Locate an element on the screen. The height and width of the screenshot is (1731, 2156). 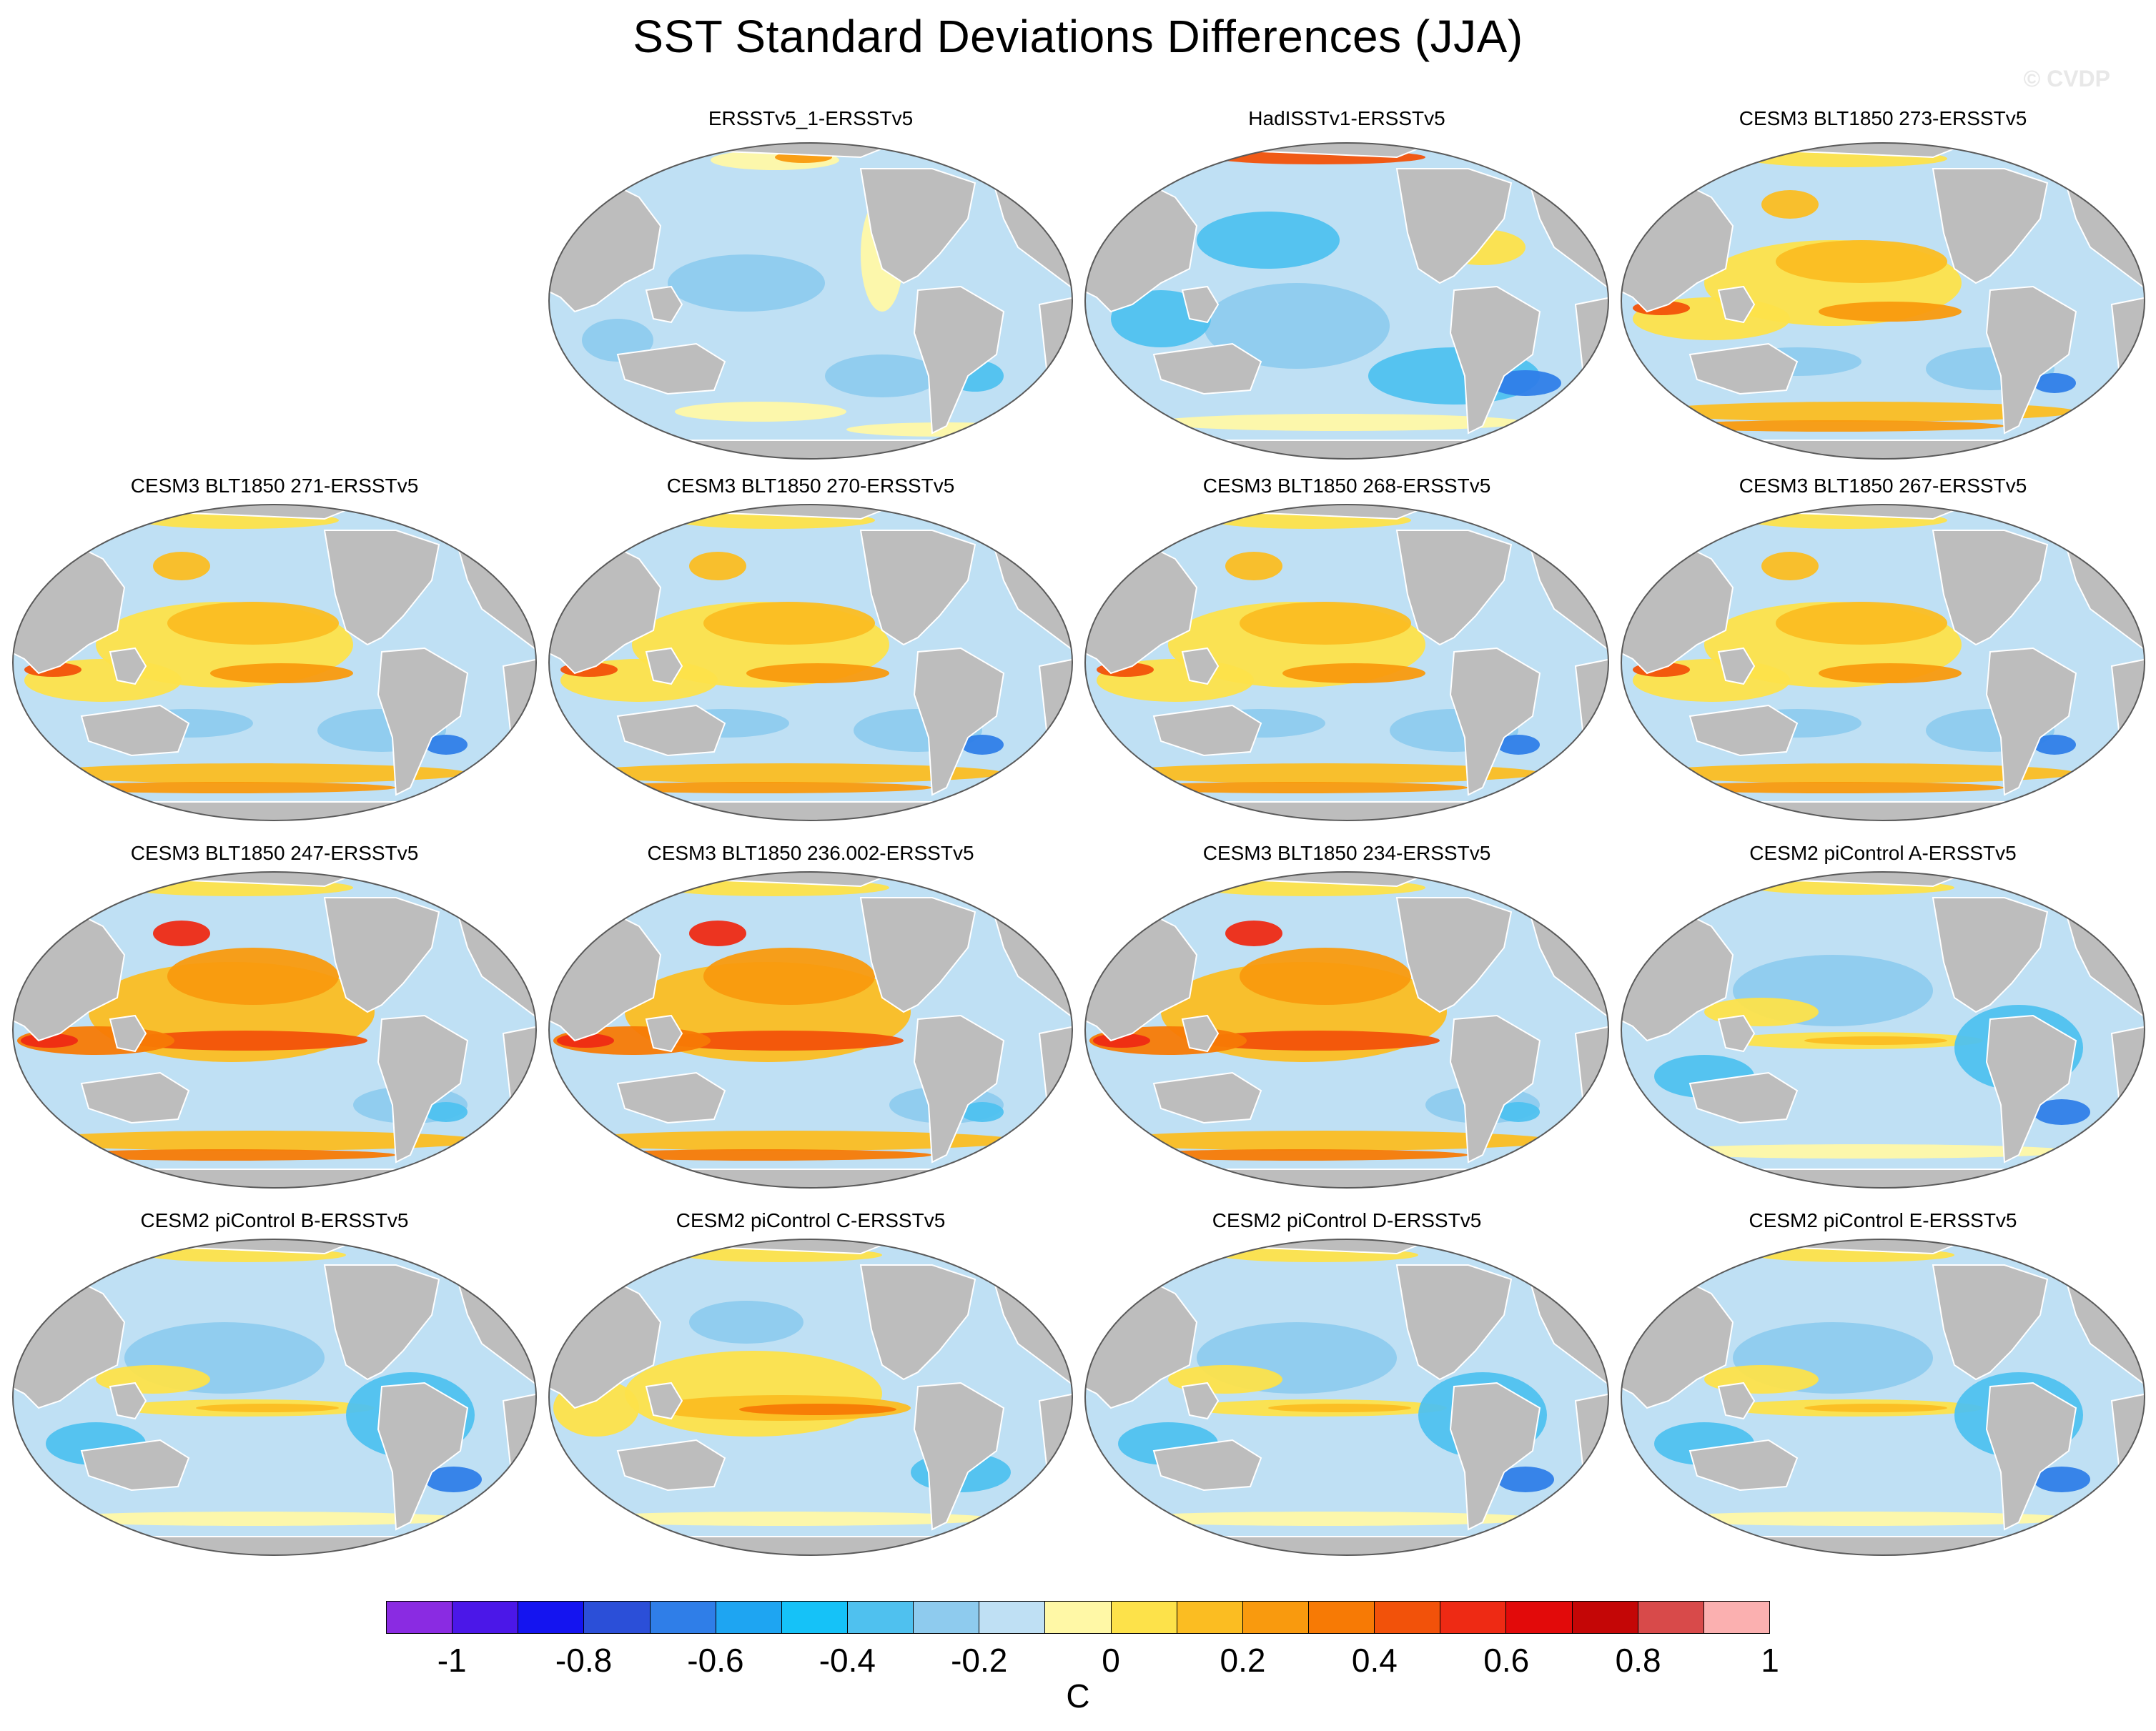
colorbar-tick-label: -0.6 is located at coordinates (715, 1660).